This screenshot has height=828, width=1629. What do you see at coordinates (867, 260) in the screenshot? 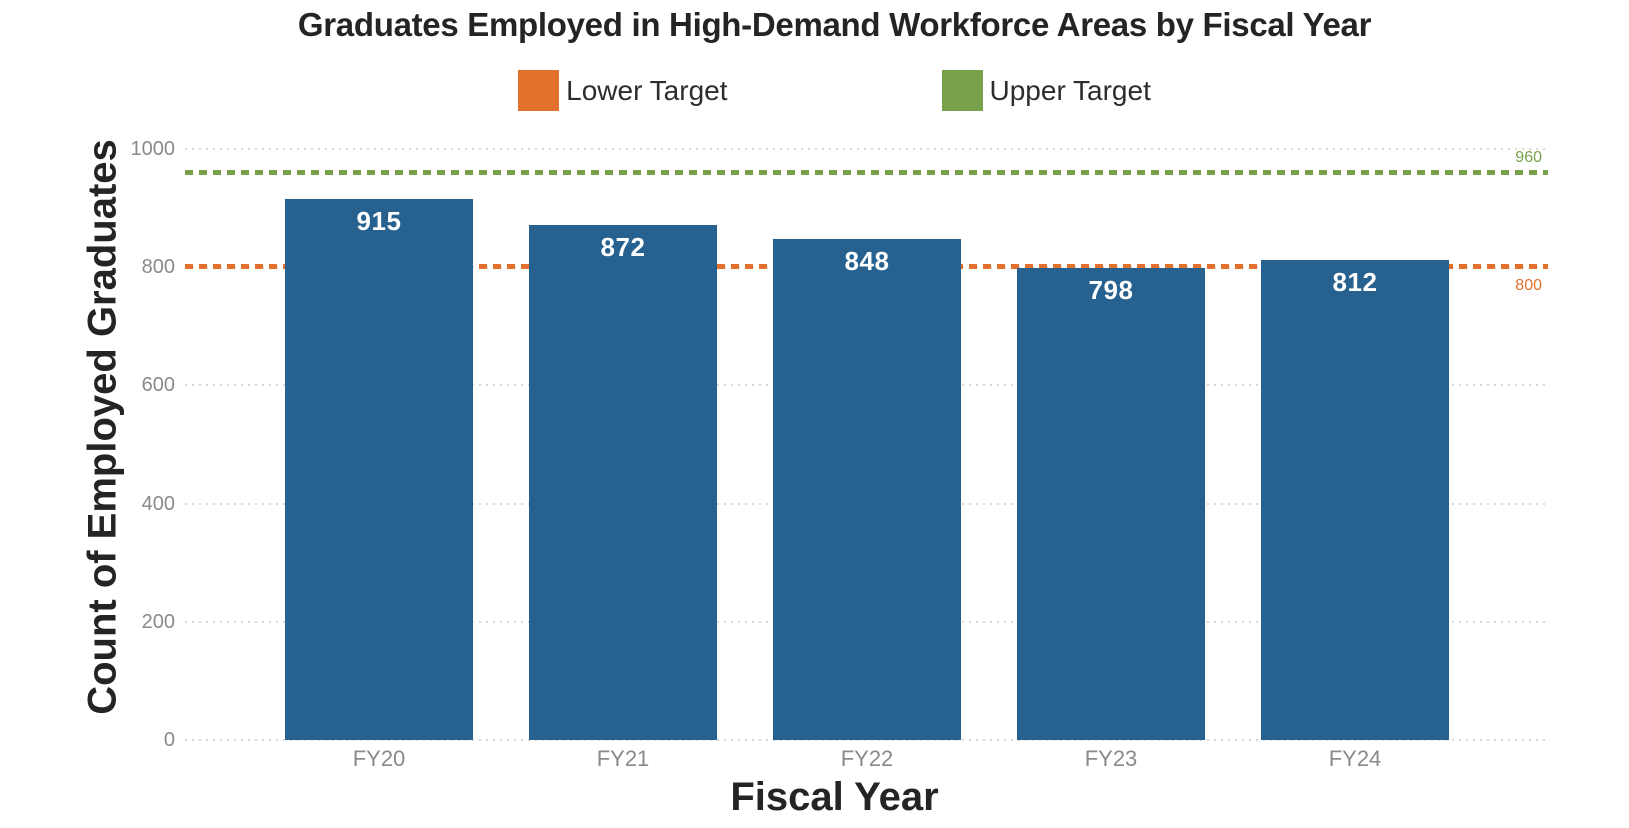
I see `bar-value-label-fy22: 848` at bounding box center [867, 260].